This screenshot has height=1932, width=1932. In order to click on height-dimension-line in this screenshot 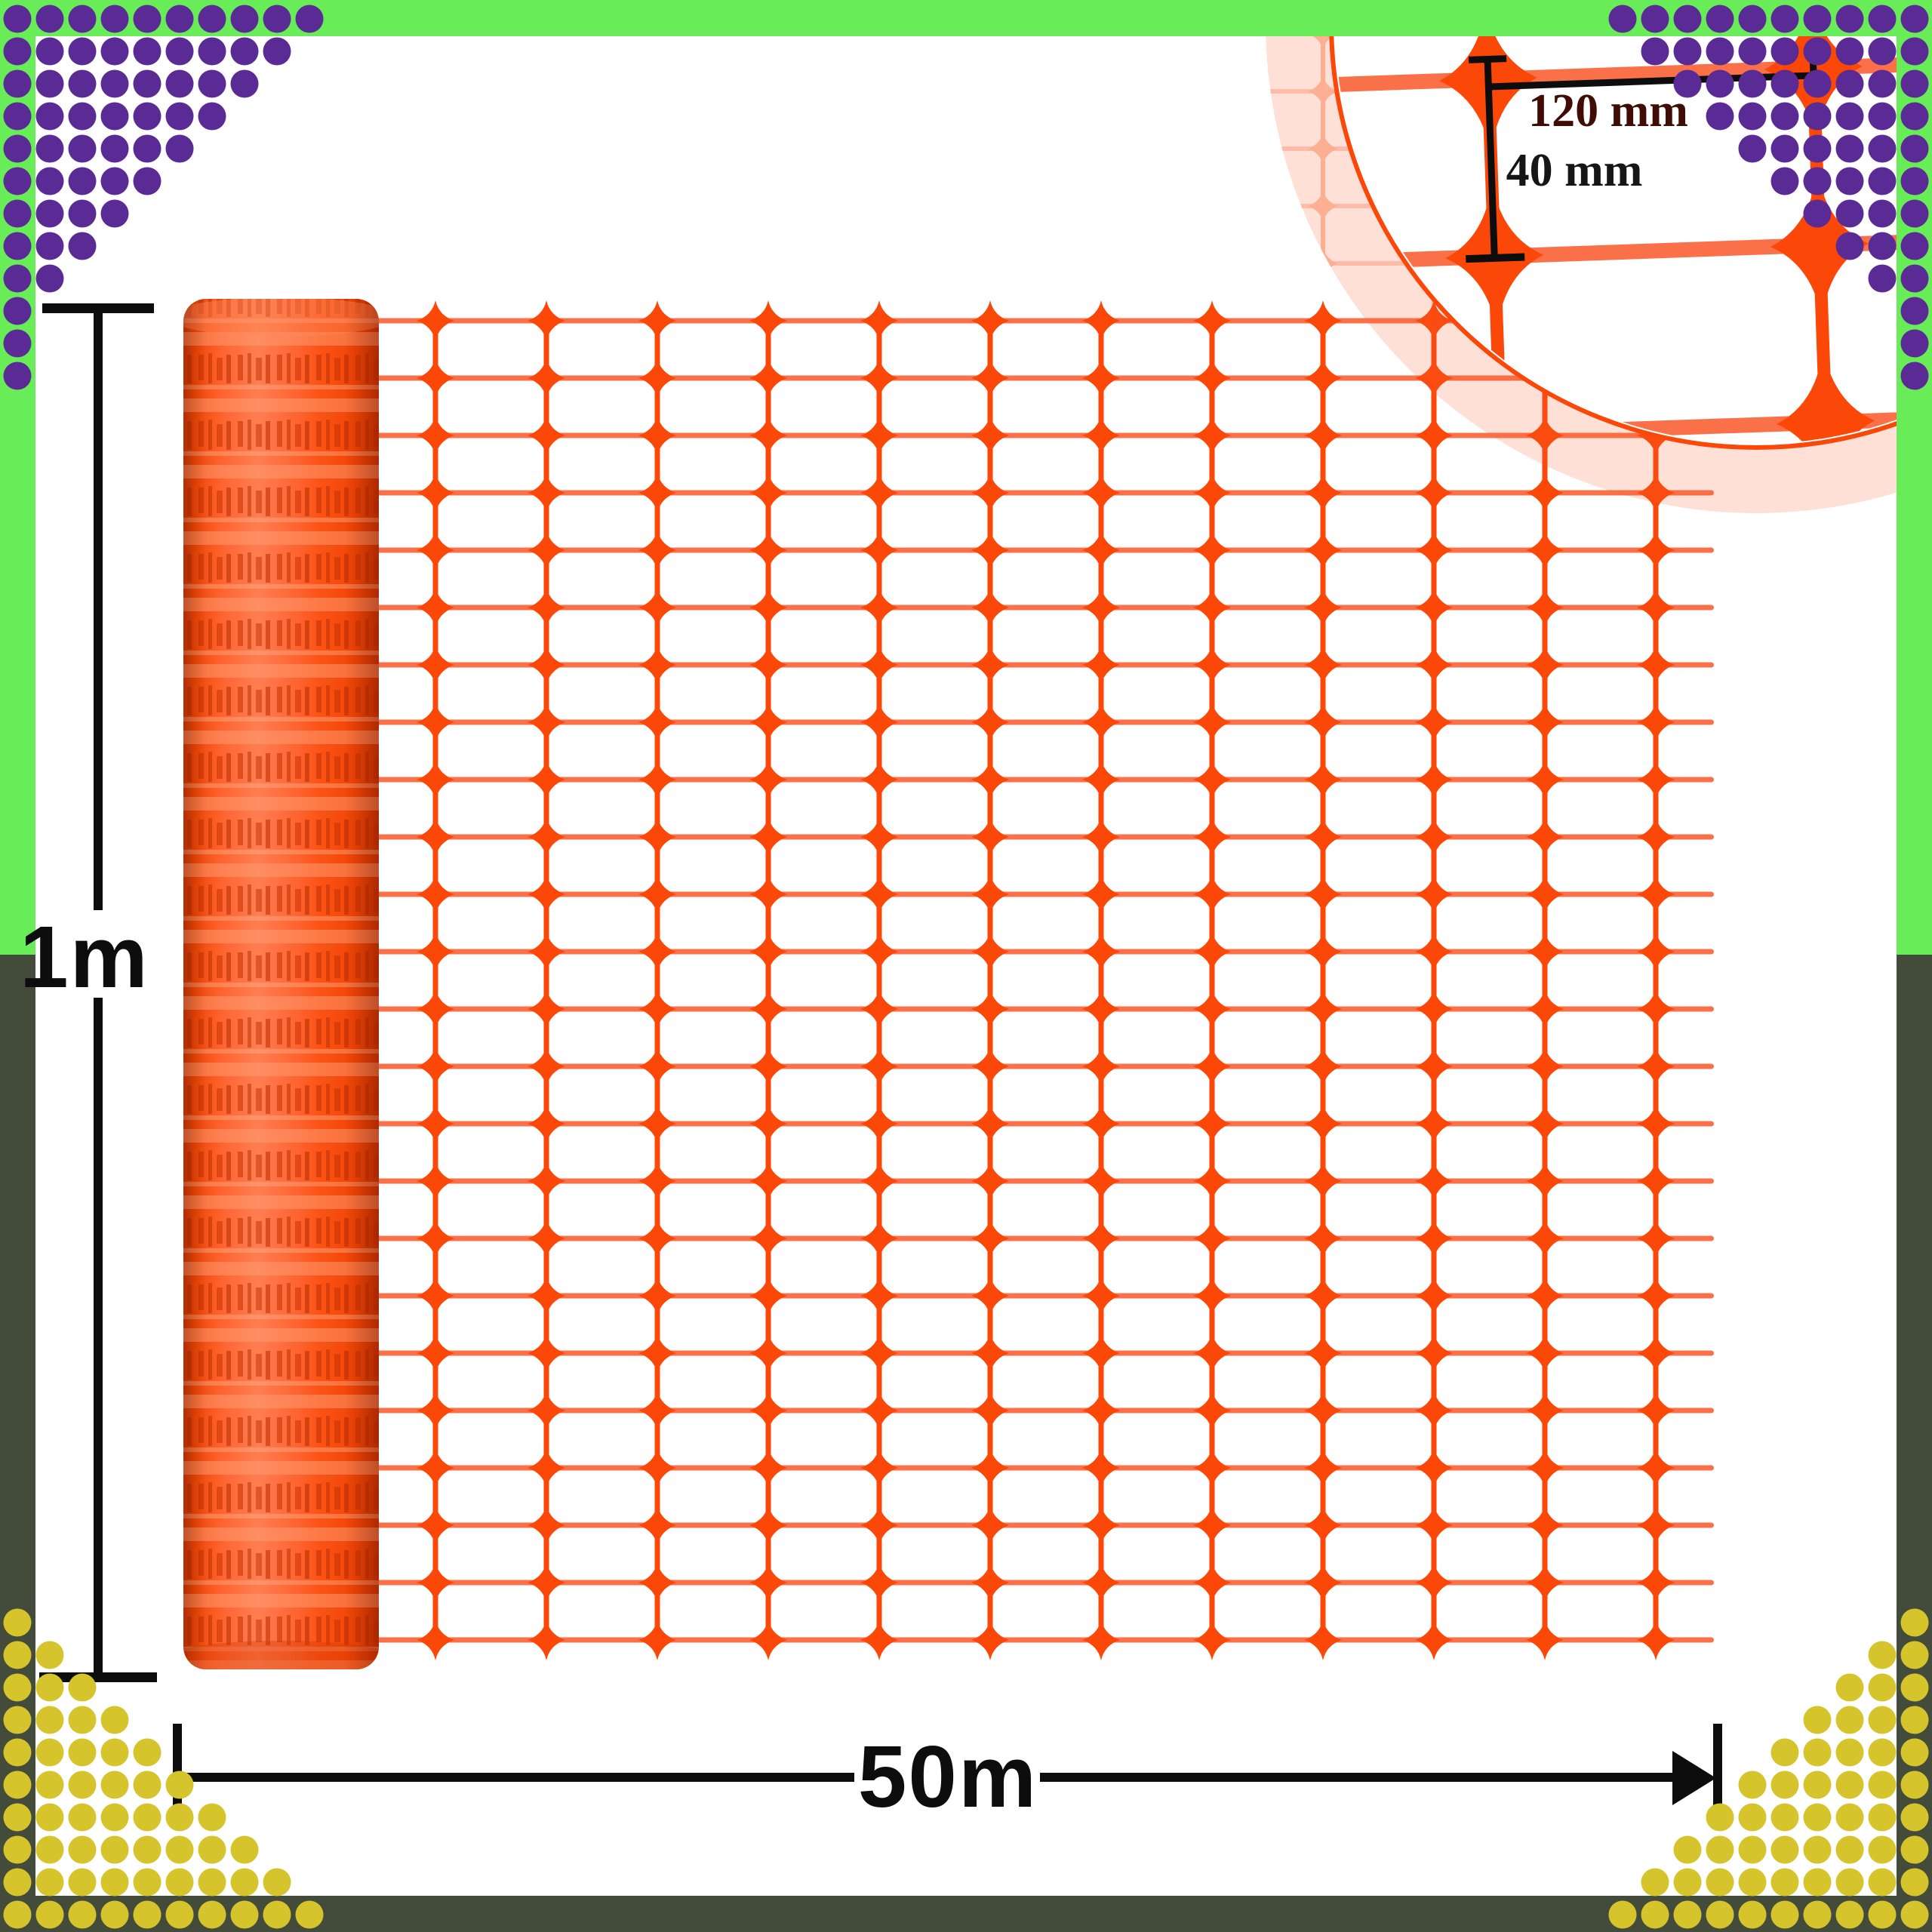, I will do `click(98, 992)`.